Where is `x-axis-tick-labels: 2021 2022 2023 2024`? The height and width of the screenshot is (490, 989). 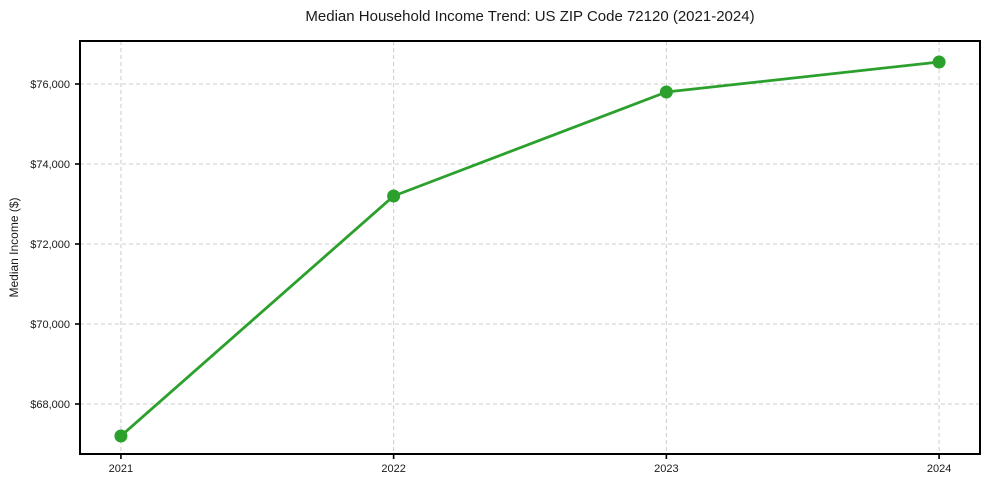
x-axis-tick-labels: 2021 2022 2023 2024 is located at coordinates (530, 469).